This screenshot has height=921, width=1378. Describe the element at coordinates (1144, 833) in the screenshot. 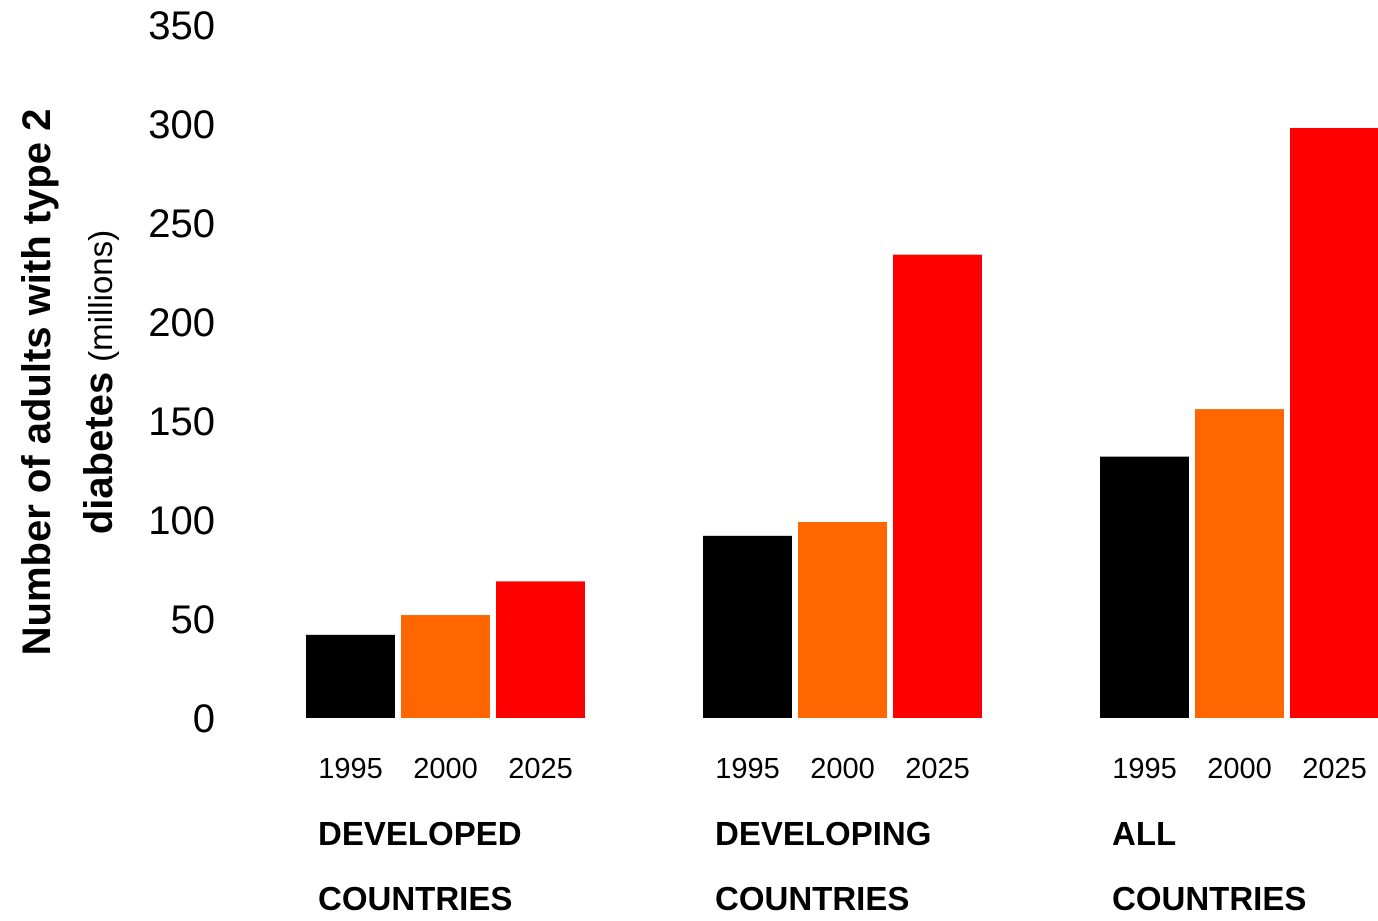

I see `group-label-line1: ALL` at that location.